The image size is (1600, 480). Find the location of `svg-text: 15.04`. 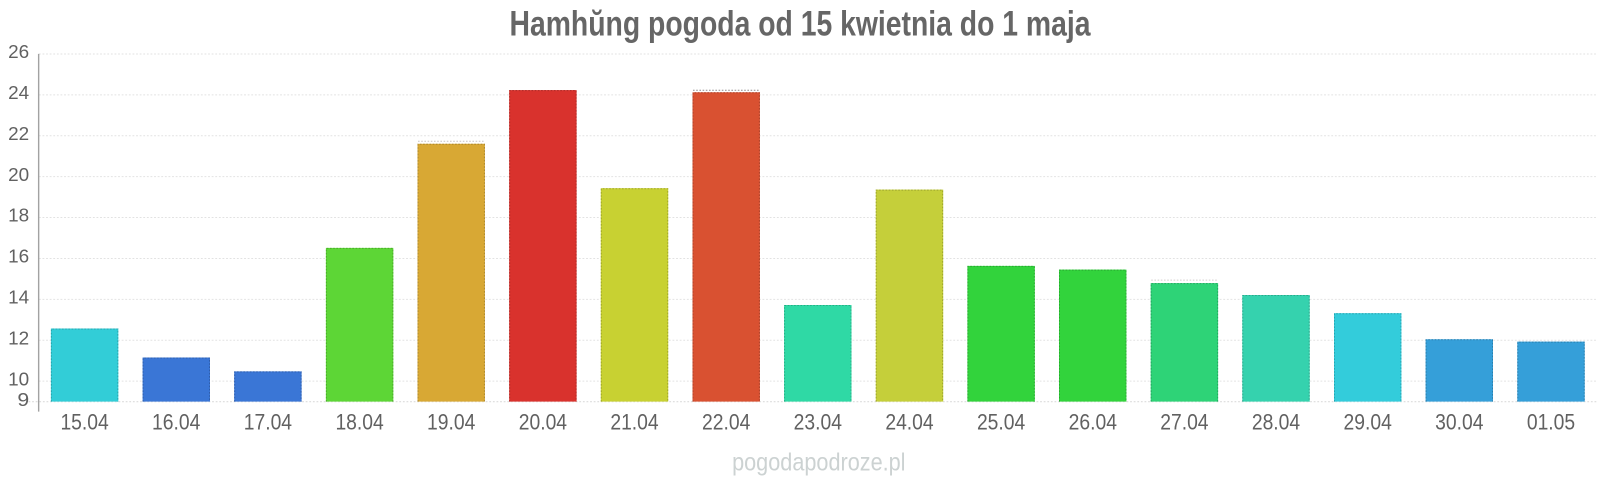

svg-text: 15.04 is located at coordinates (84, 421).